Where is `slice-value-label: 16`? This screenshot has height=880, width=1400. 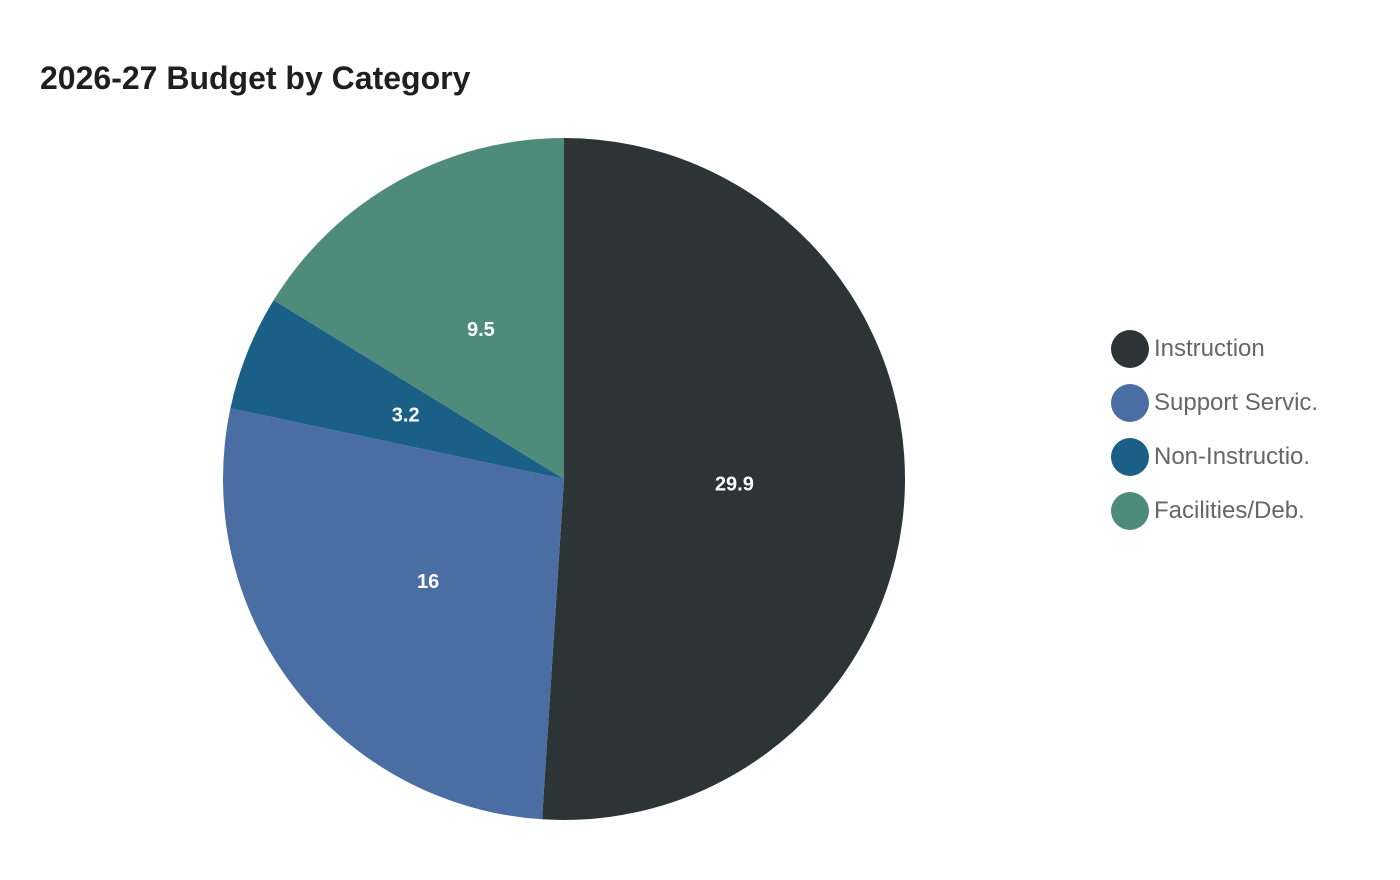
slice-value-label: 16 is located at coordinates (428, 582).